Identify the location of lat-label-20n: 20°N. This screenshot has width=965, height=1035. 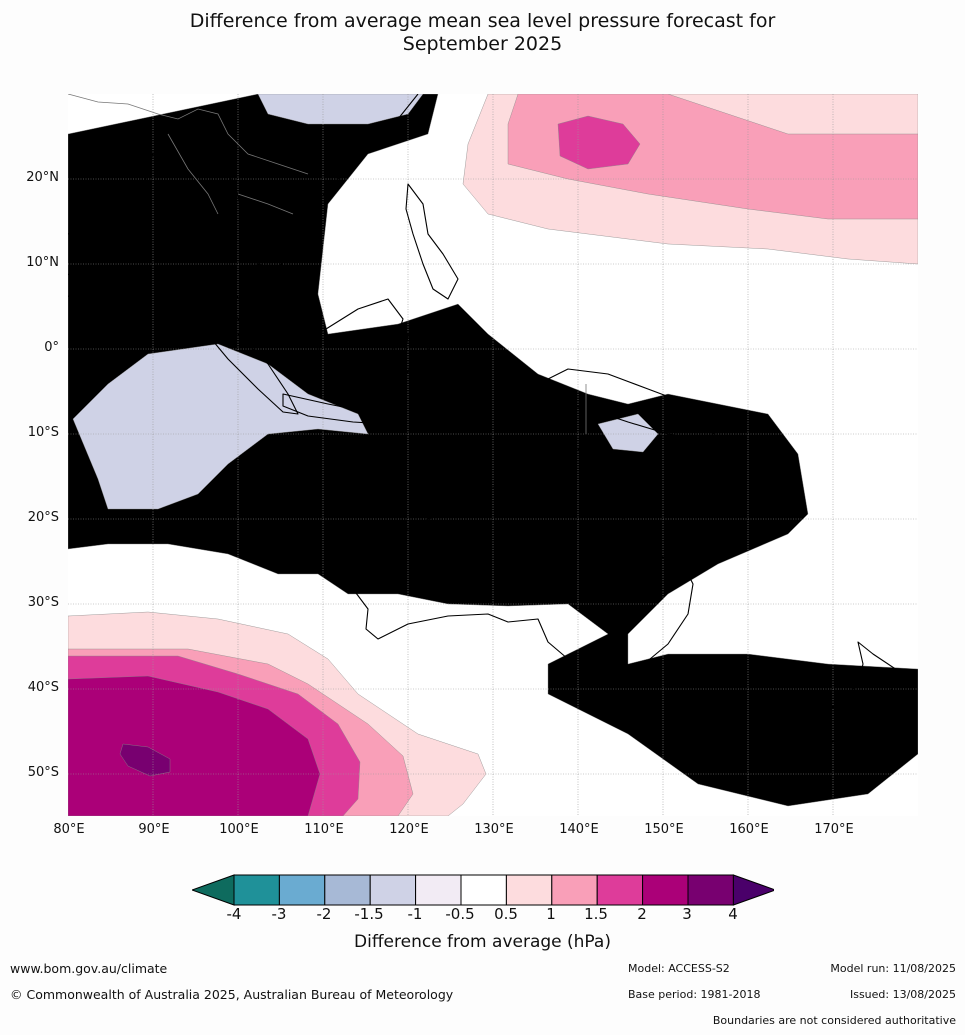
(42, 177).